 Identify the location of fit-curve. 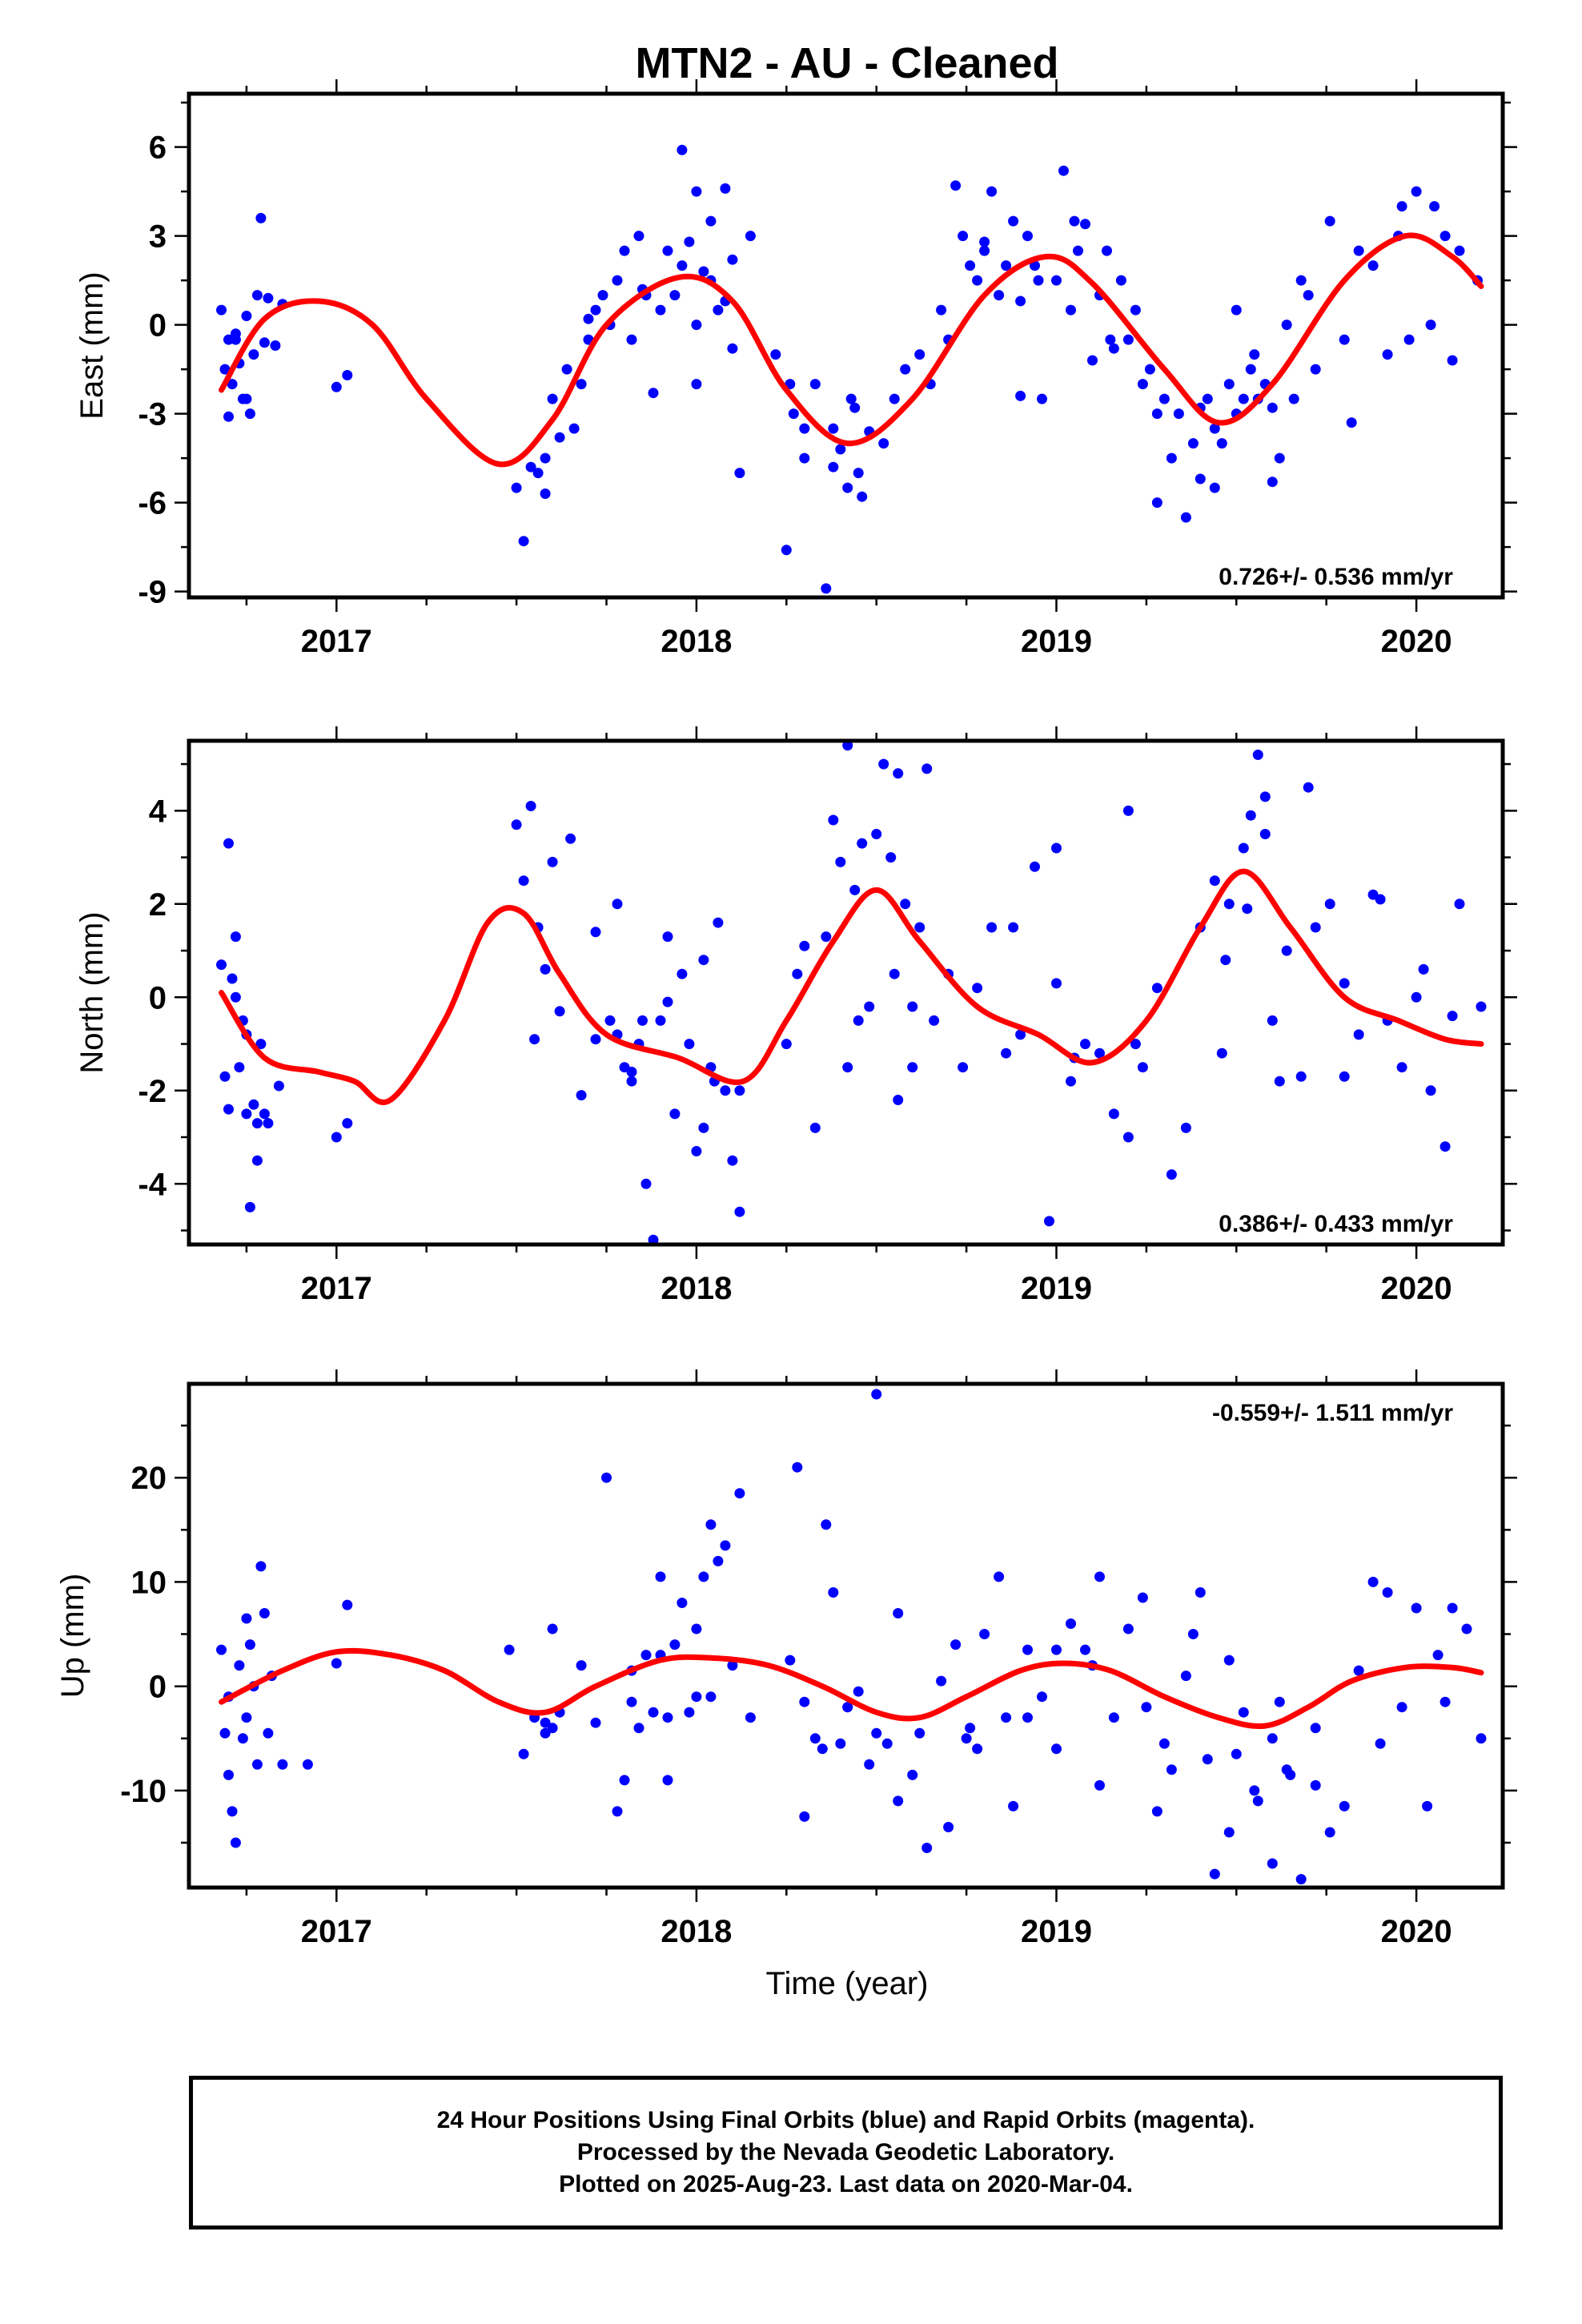
(851, 1688).